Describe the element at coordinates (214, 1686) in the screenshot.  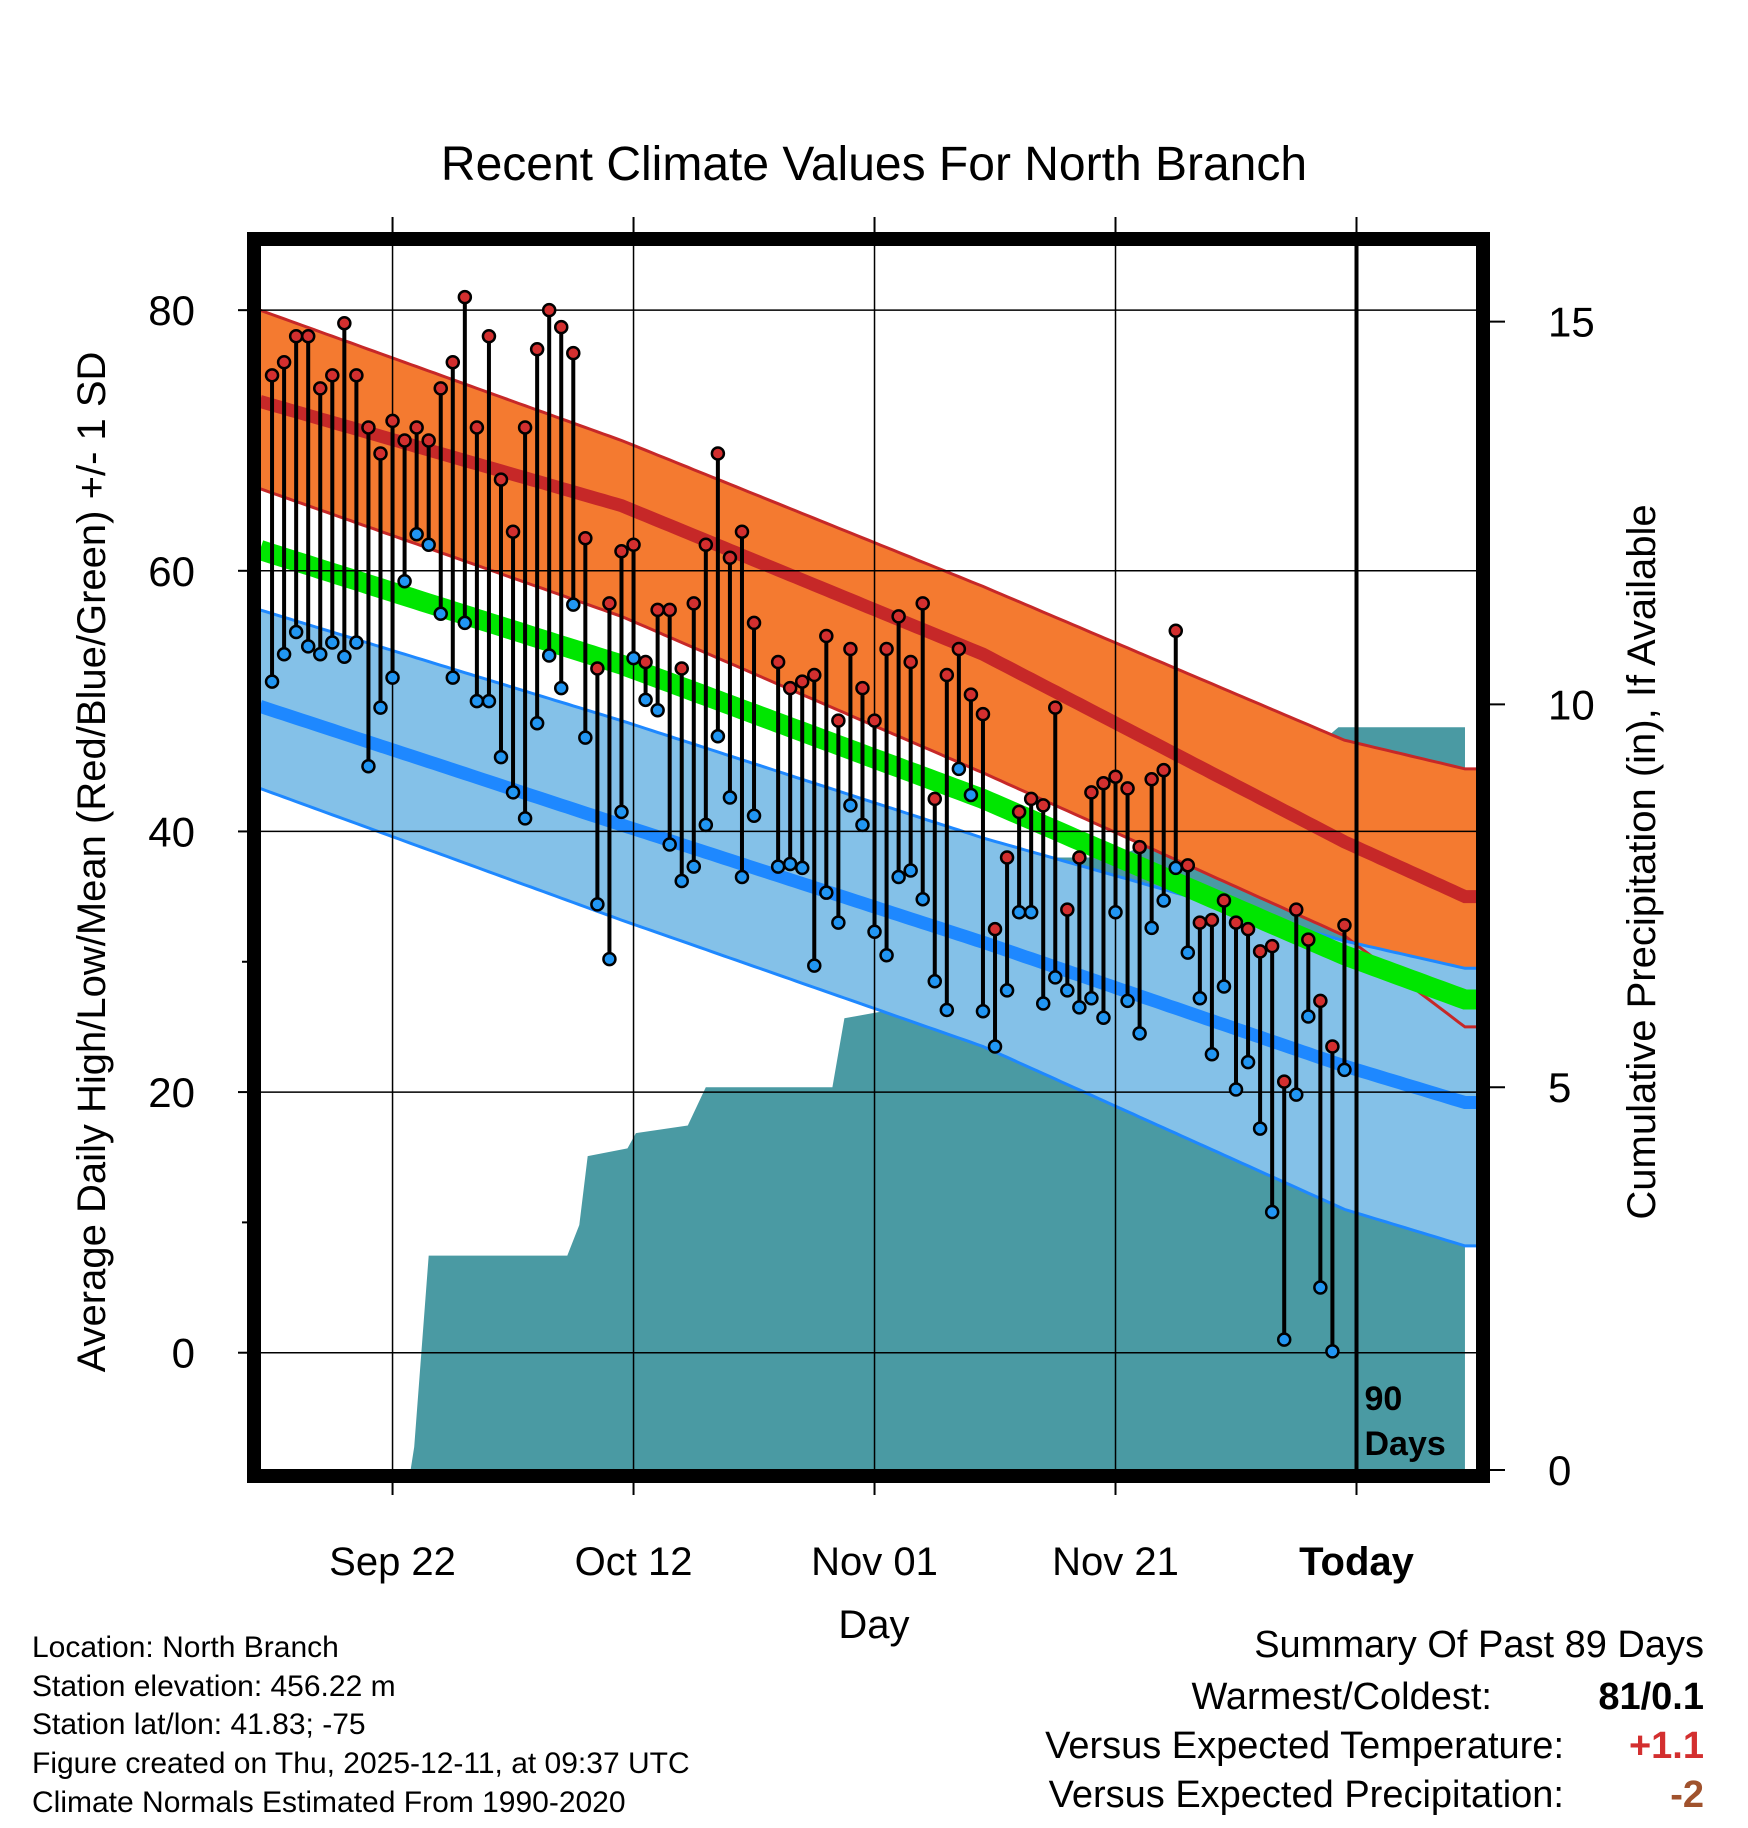
I see `info-elevation: Station elevation: 456.22 m` at that location.